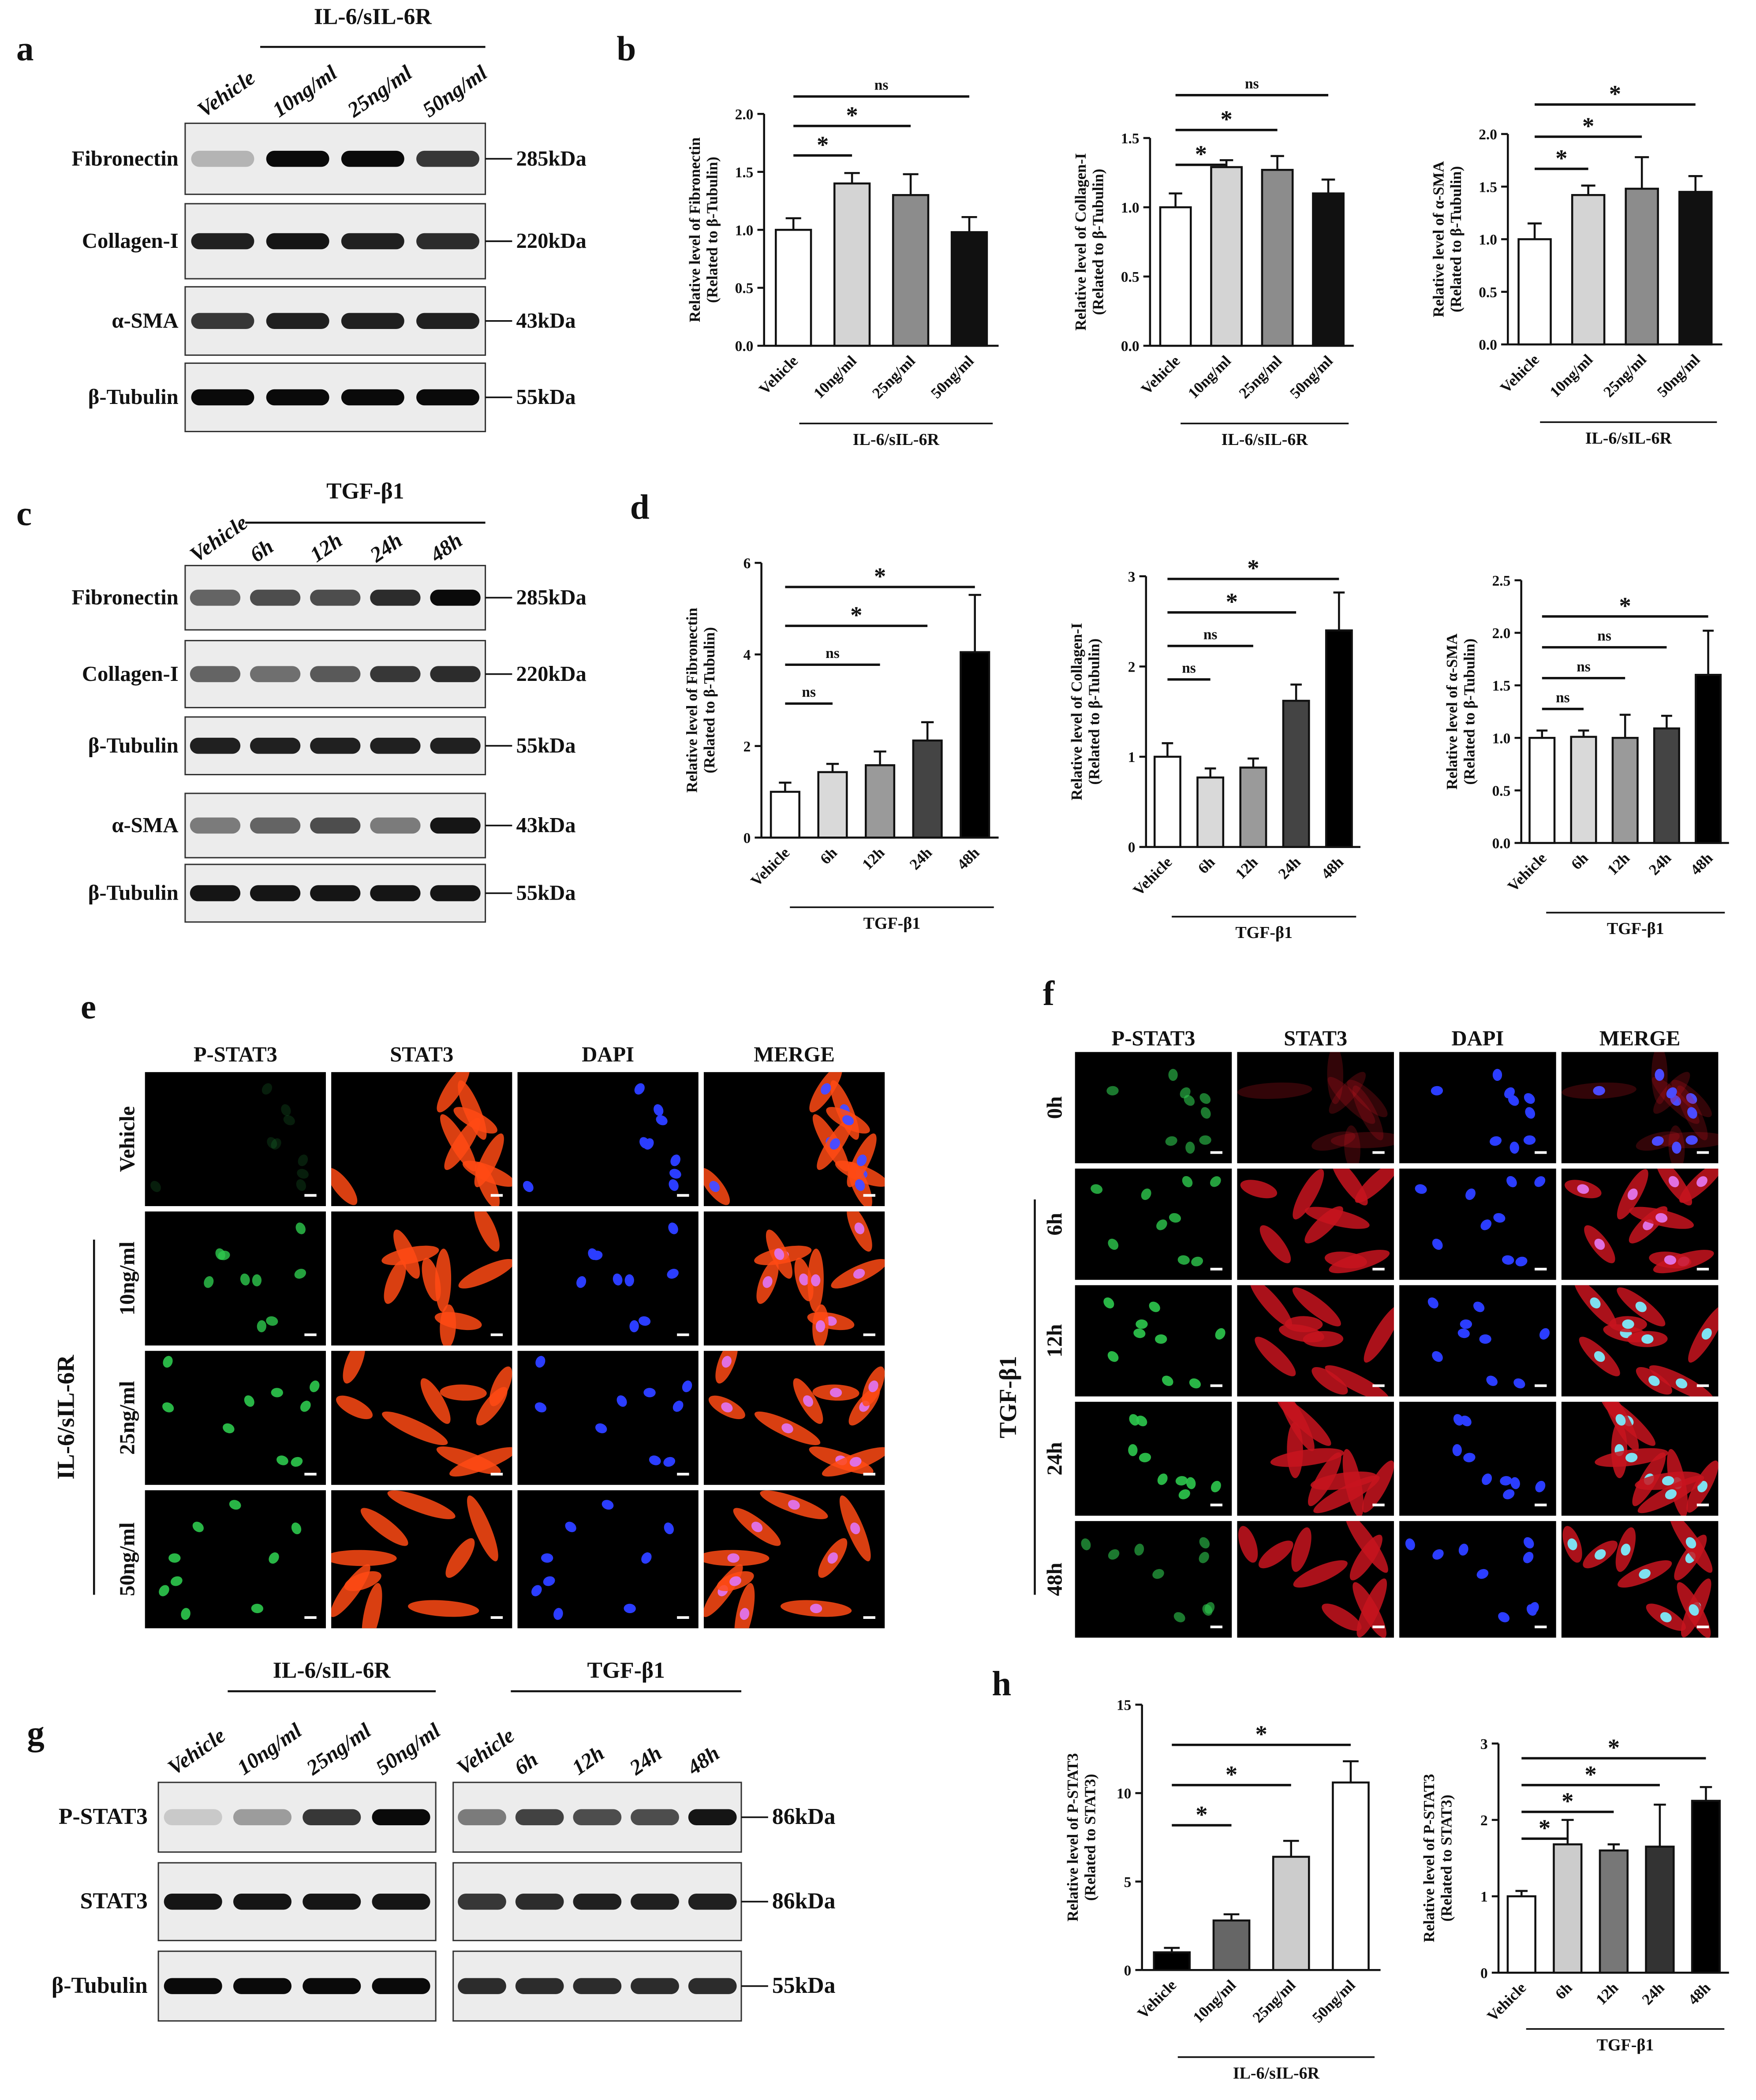  What do you see at coordinates (747, 564) in the screenshot?
I see `y-tick-label: 6` at bounding box center [747, 564].